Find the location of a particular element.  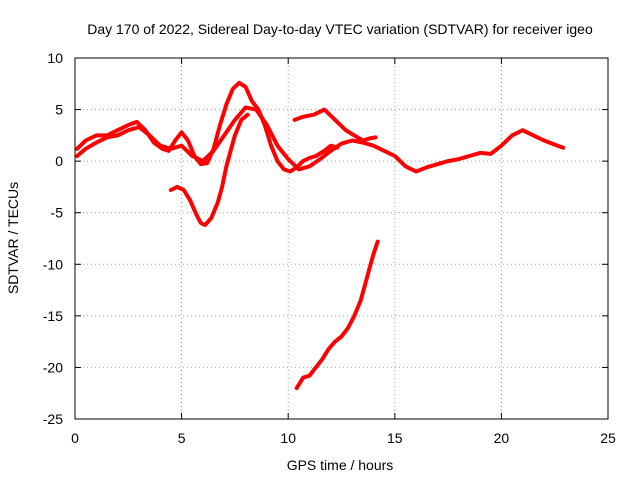

y-tick-label: 0 is located at coordinates (59, 161).